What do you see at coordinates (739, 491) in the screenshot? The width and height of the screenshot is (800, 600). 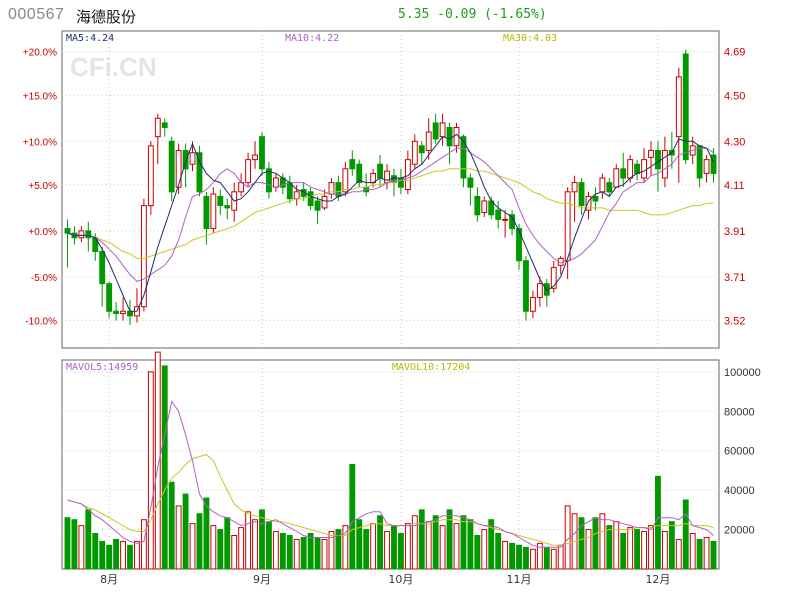 I see `volume-tick-label: 40000` at bounding box center [739, 491].